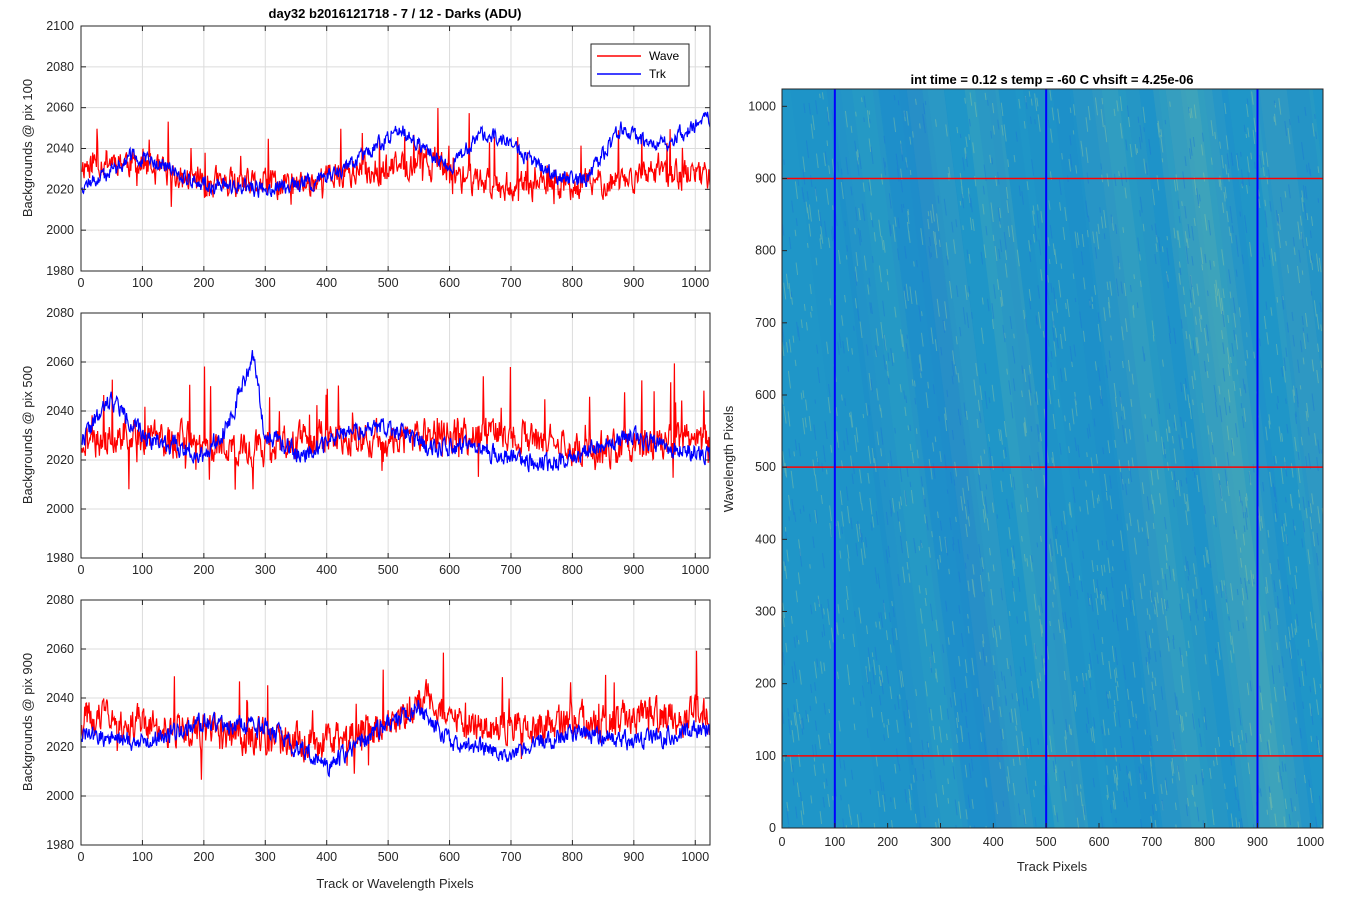 This screenshot has width=1350, height=900. What do you see at coordinates (27, 148) in the screenshot?
I see `y-axis-label: Backgrounds @ pix 100` at bounding box center [27, 148].